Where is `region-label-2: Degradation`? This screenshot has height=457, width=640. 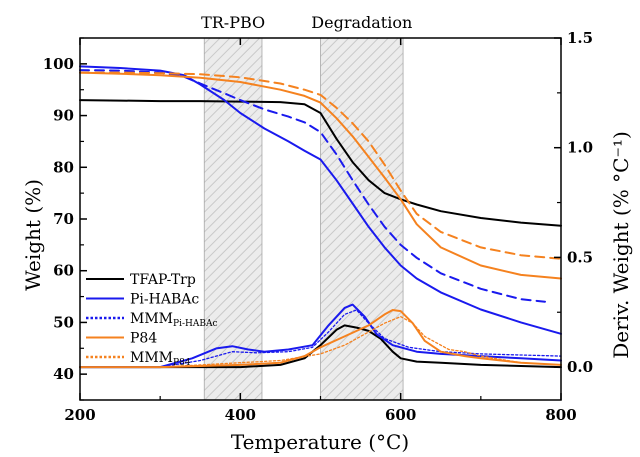
region-label-2: Degradation is located at coordinates (361, 22).